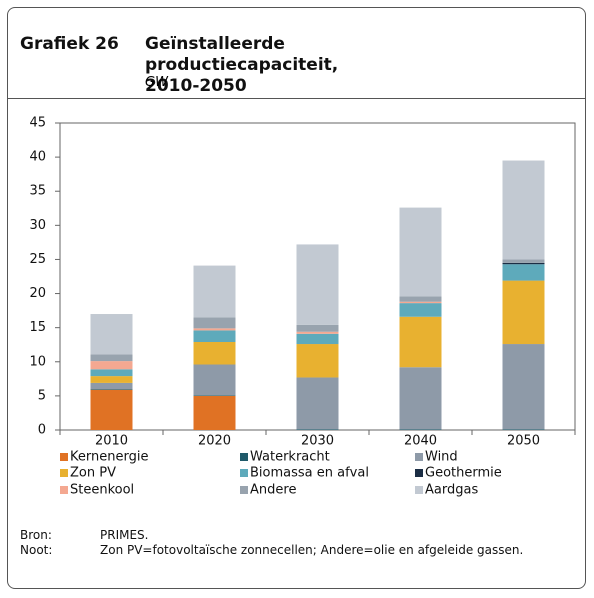 The width and height of the screenshot is (594, 598). Describe the element at coordinates (36, 550) in the screenshot. I see `note-label: Noot:` at that location.